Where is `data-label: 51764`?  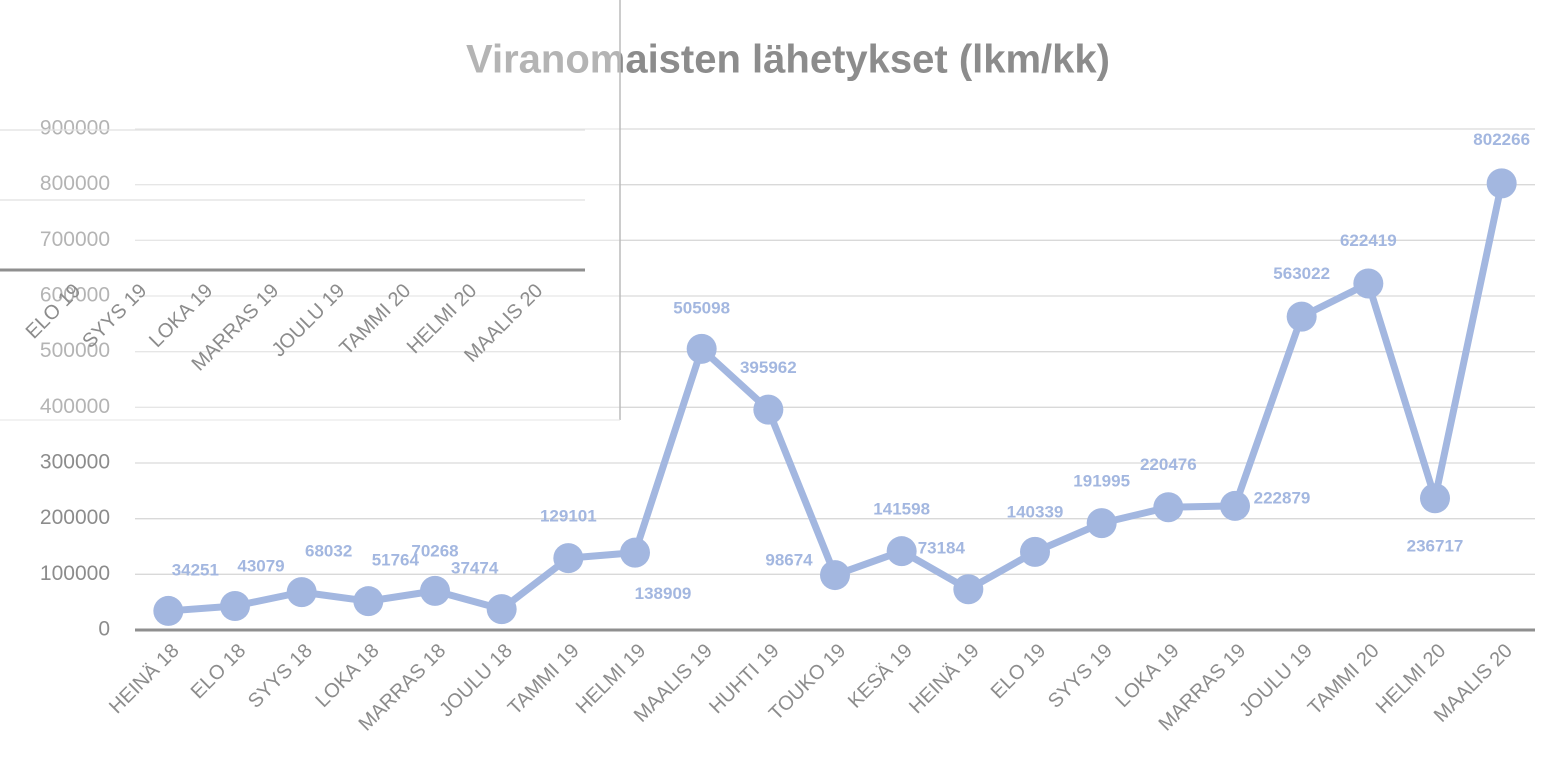 data-label: 51764 is located at coordinates (396, 560).